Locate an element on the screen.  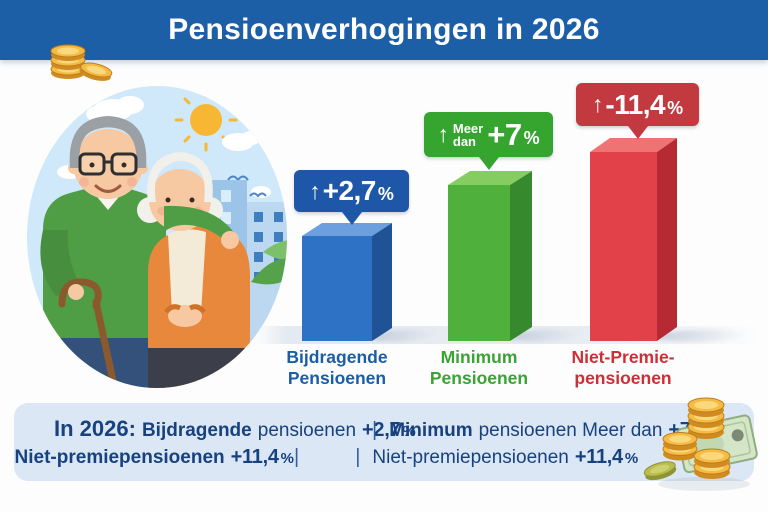
badge-value: +7 is located at coordinates (504, 134).